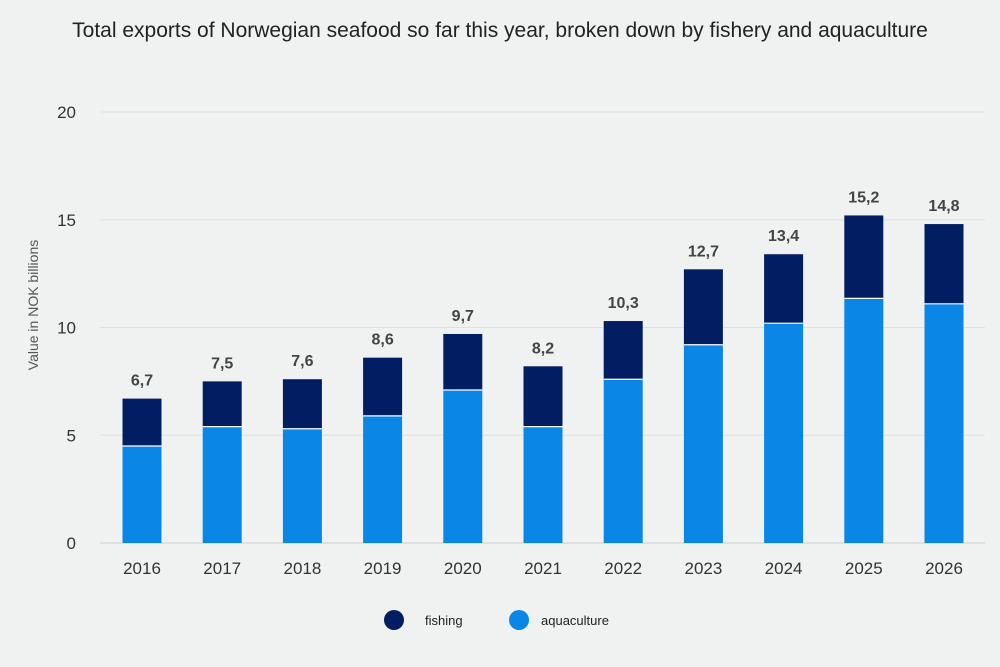  What do you see at coordinates (71, 543) in the screenshot?
I see `y-tick-label: 0` at bounding box center [71, 543].